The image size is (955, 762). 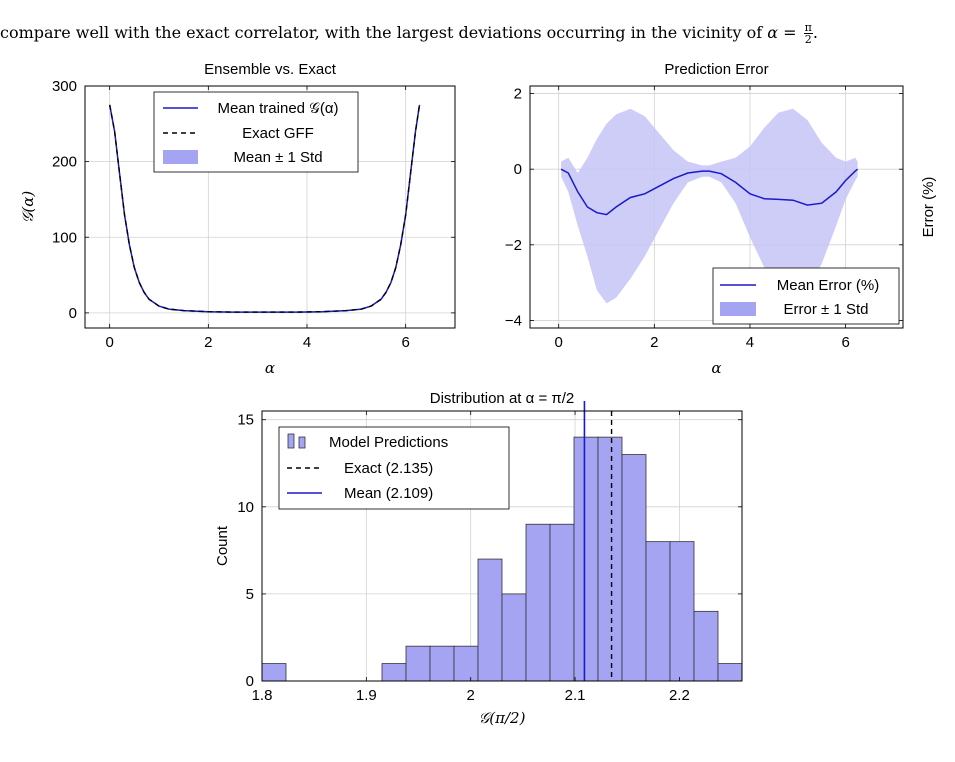 What do you see at coordinates (654, 342) in the screenshot?
I see `chart2-xtick-label: 2` at bounding box center [654, 342].